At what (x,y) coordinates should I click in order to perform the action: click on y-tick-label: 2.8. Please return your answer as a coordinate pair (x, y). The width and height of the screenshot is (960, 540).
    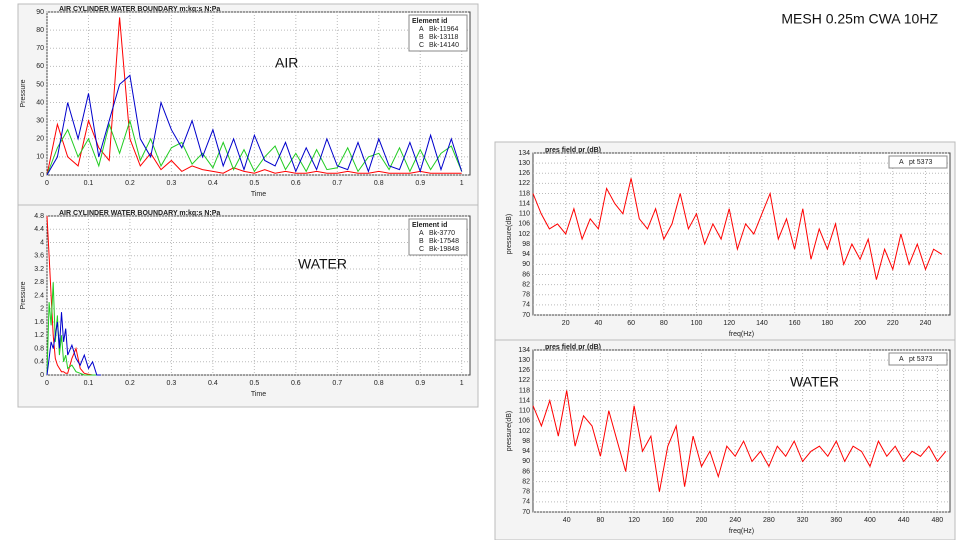
    Looking at the image, I should click on (39, 282).